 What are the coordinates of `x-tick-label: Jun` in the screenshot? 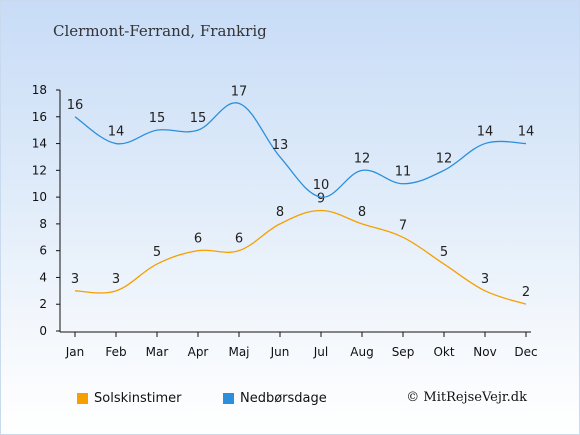 It's located at (280, 352).